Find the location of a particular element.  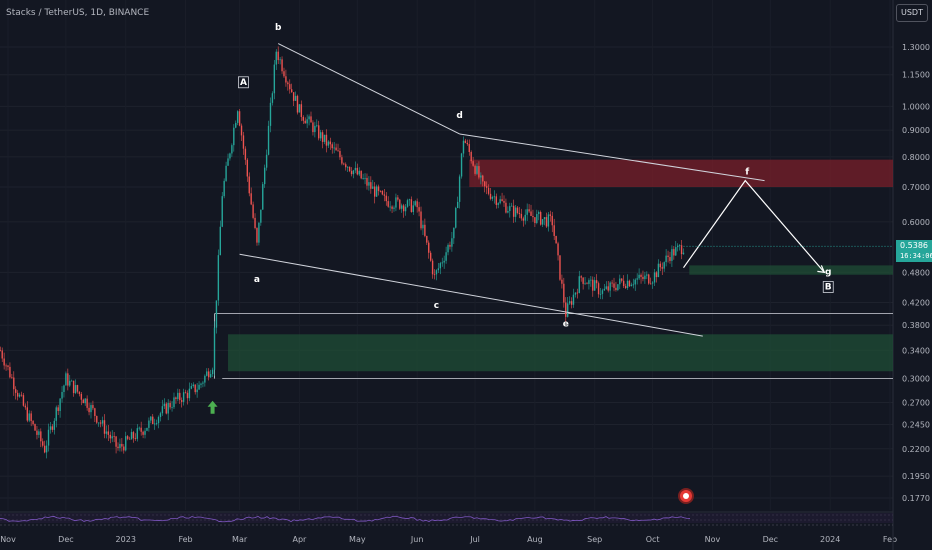

wave-label-d: d is located at coordinates (459, 116).